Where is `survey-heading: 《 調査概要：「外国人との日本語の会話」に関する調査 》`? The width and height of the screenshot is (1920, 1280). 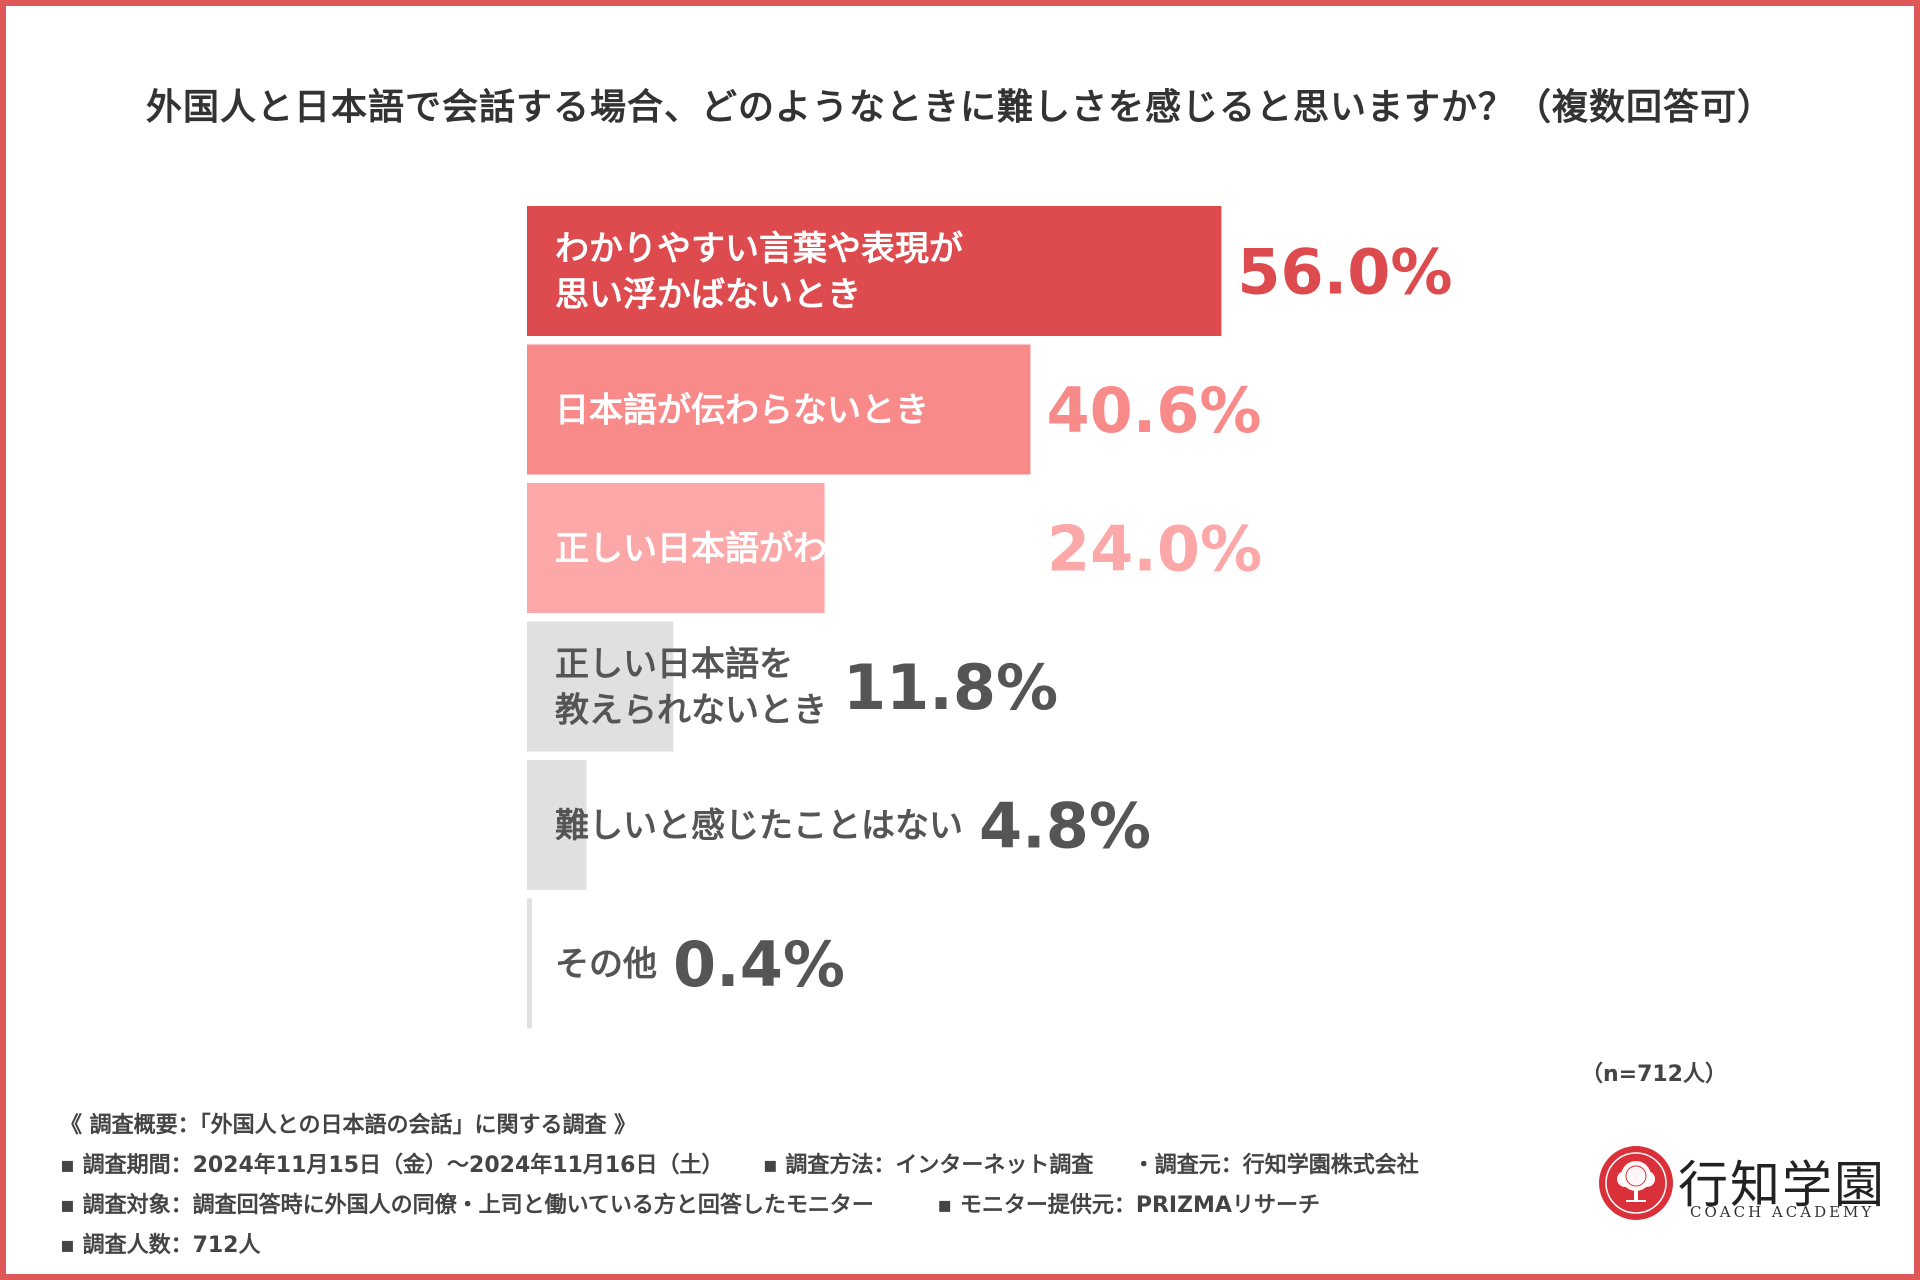
survey-heading: 《 調査概要：「外国人との日本語の会話」に関する調査 》 is located at coordinates (348, 1125).